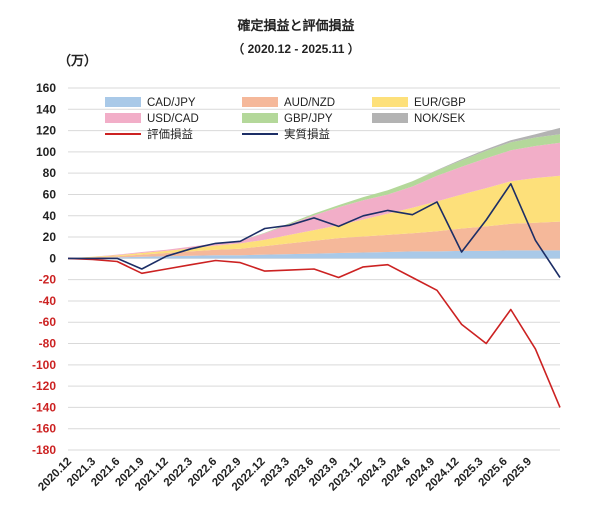 Image resolution: width=591 pixels, height=531 pixels. Describe the element at coordinates (439, 119) in the screenshot. I see `legend-label: NOK/SEK` at that location.